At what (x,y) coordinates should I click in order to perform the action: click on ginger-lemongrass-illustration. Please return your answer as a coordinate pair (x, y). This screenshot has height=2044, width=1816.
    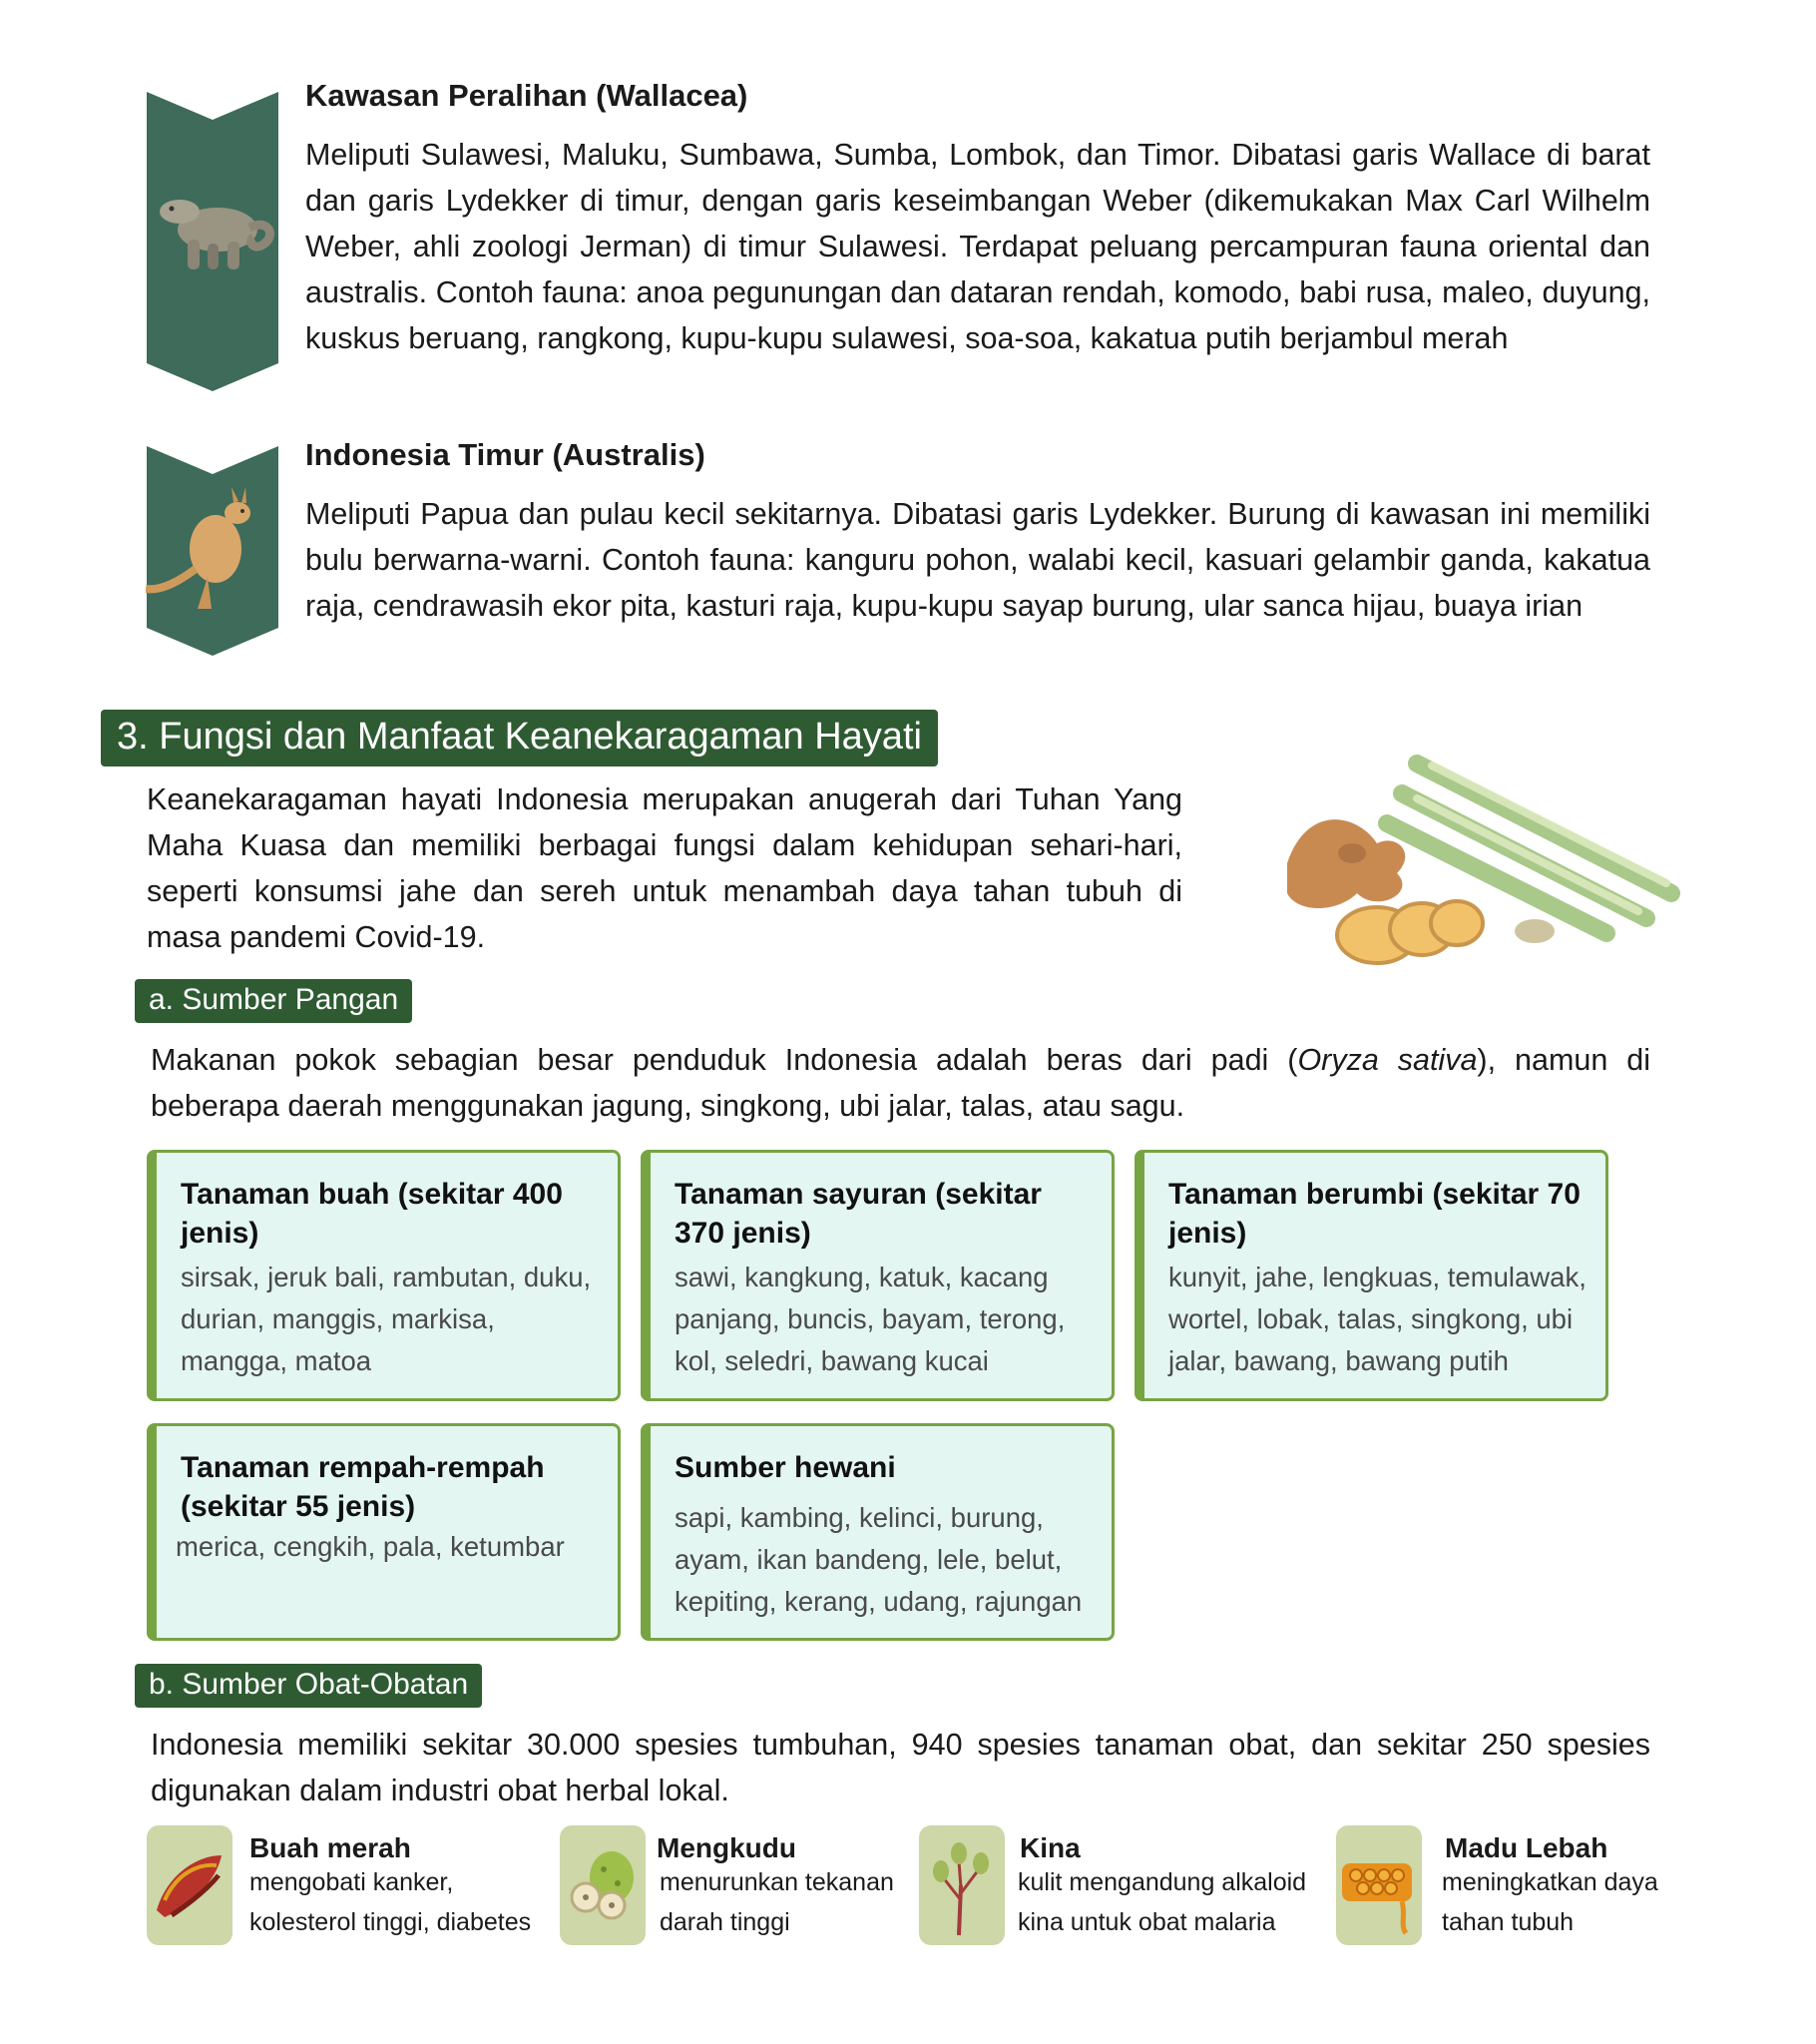
    Looking at the image, I should click on (1481, 858).